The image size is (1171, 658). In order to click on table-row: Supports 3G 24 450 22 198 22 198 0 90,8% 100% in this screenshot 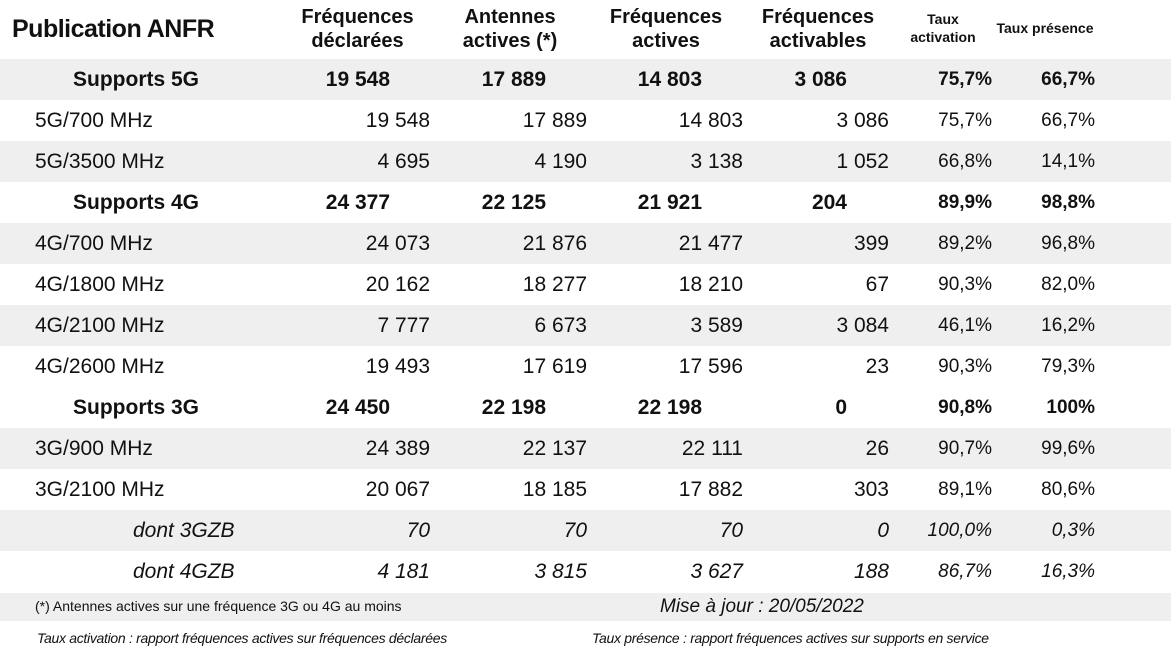, I will do `click(585, 407)`.